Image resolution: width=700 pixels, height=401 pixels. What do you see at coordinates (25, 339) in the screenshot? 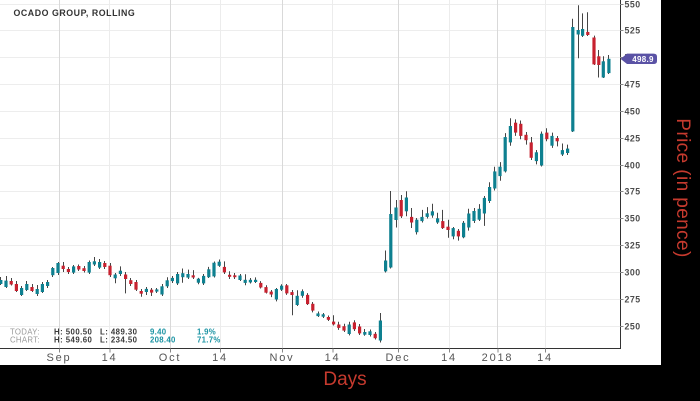
I see `svg-text: CHART:` at bounding box center [25, 339].